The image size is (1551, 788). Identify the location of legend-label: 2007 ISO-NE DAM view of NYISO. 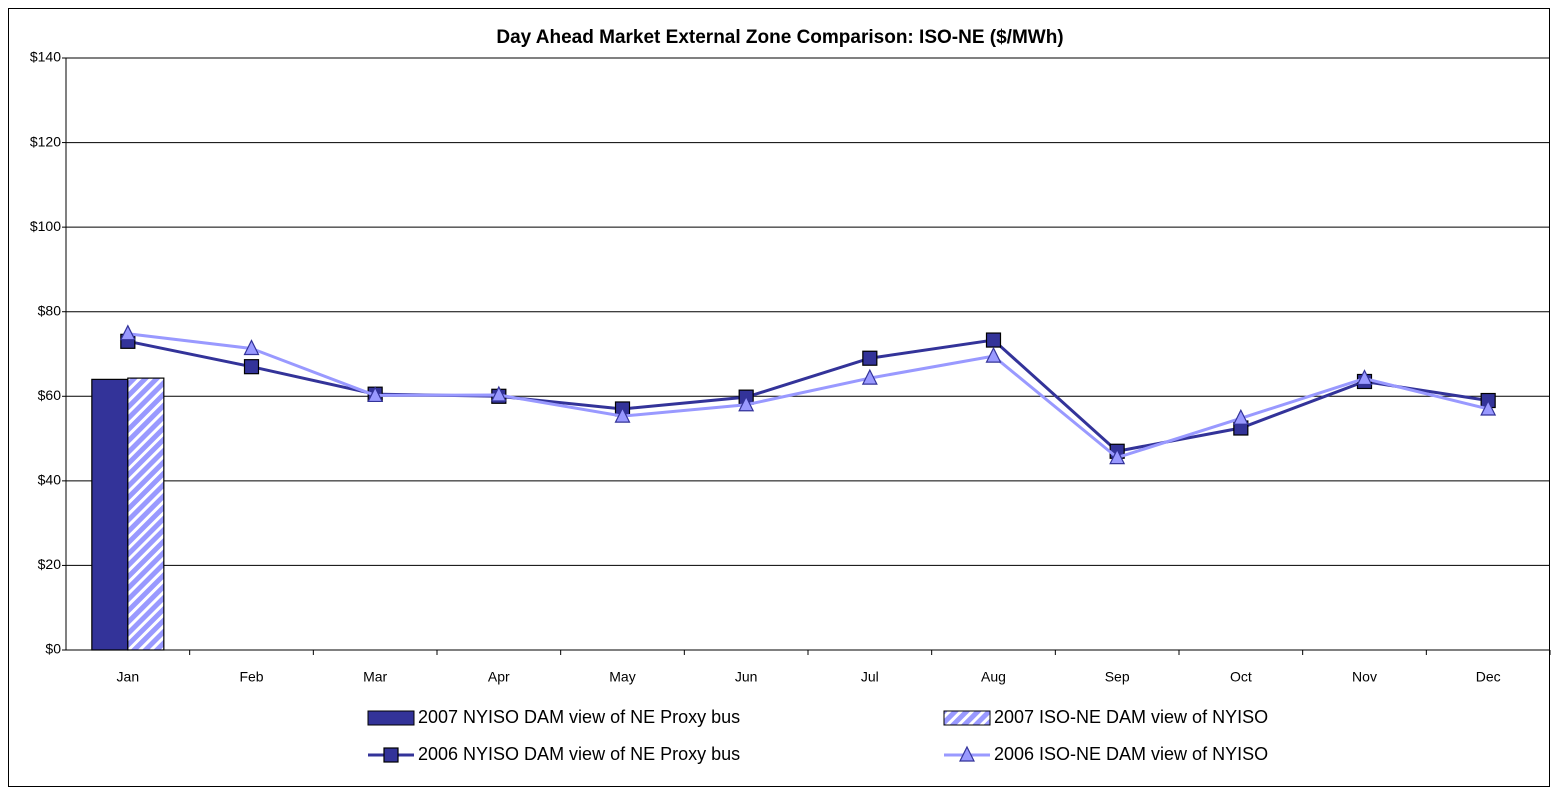
(1131, 717).